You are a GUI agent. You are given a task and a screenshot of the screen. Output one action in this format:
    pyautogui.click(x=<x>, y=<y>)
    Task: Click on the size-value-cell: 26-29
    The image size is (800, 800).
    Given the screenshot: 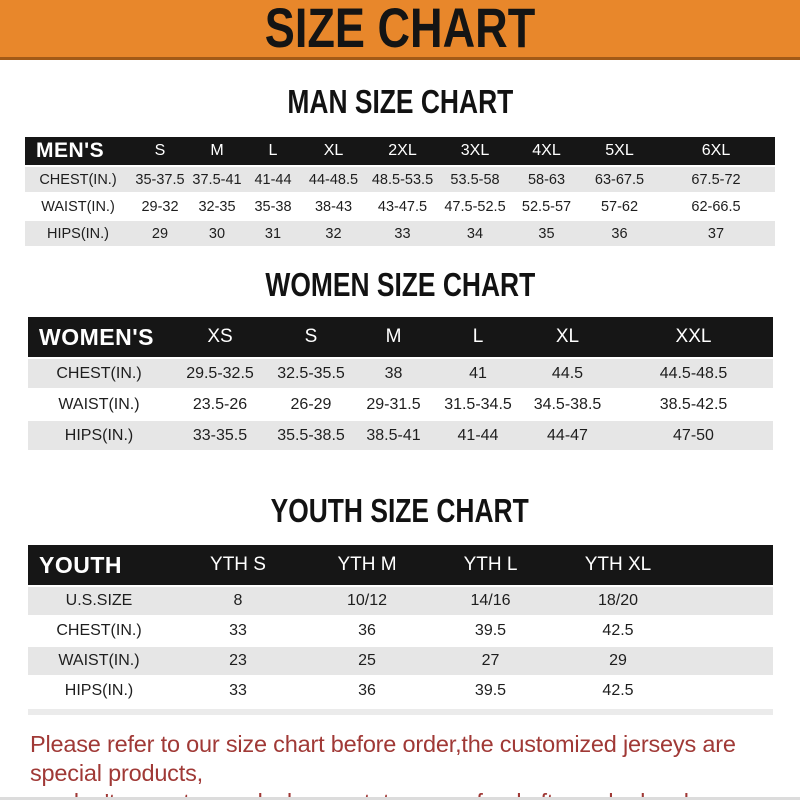 What is the action you would take?
    pyautogui.click(x=311, y=404)
    